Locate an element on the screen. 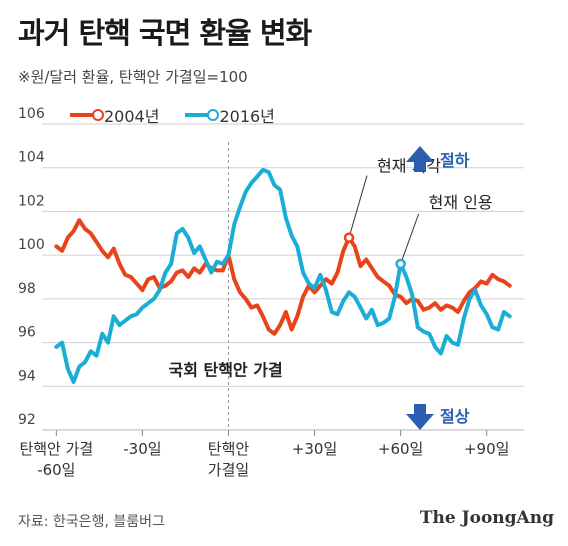  y-tick-label-98: 98 is located at coordinates (27, 289).